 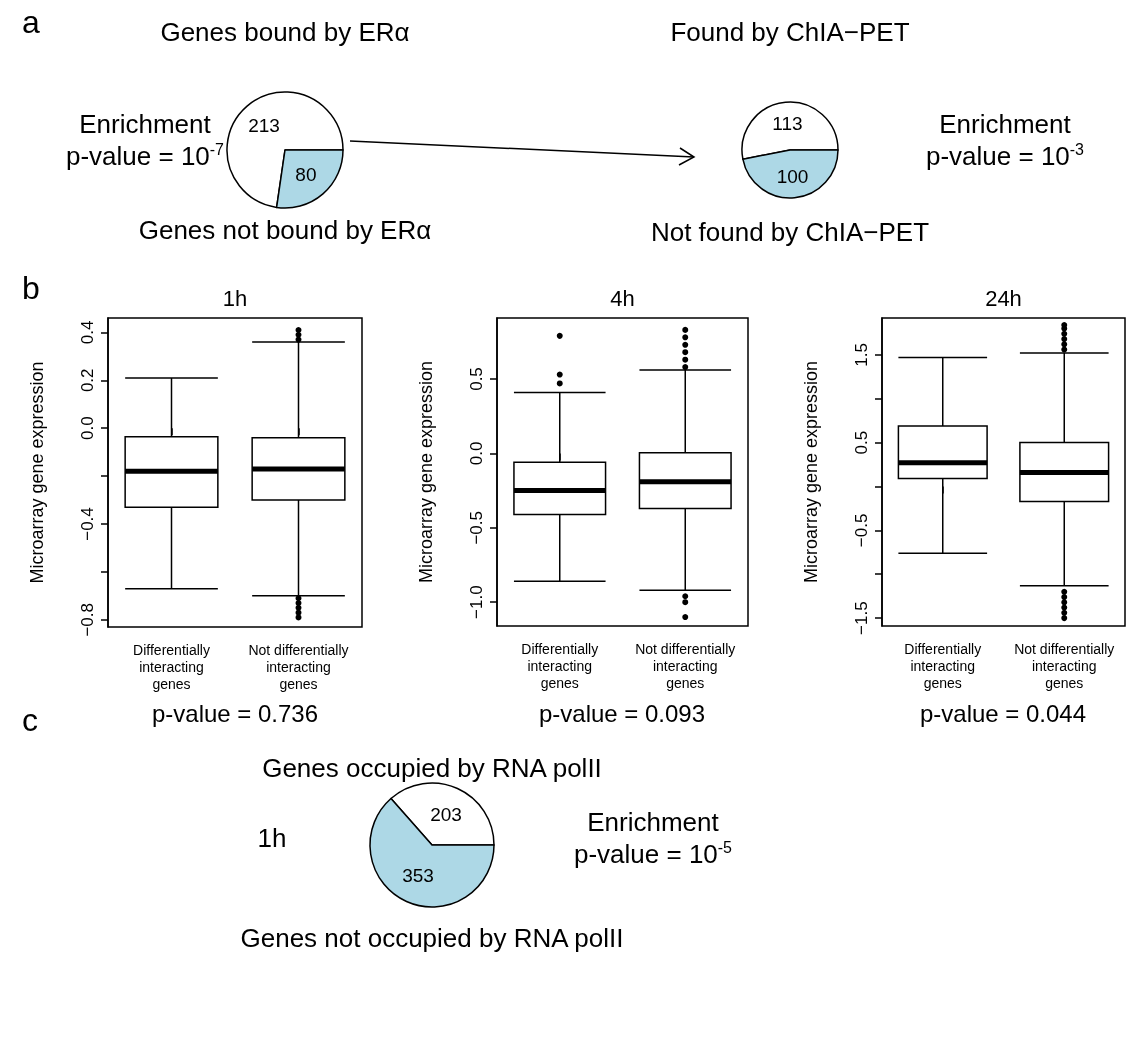 What do you see at coordinates (1003, 713) in the screenshot?
I see `text: p-value = 0.044` at bounding box center [1003, 713].